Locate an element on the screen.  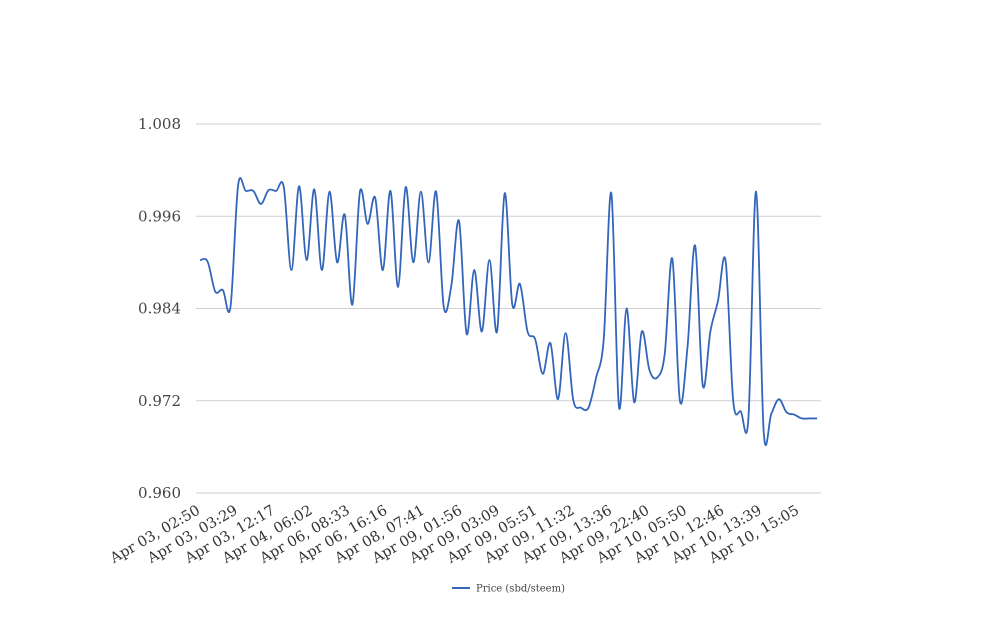
y-tick-label: 0.984 is located at coordinates (159, 309).